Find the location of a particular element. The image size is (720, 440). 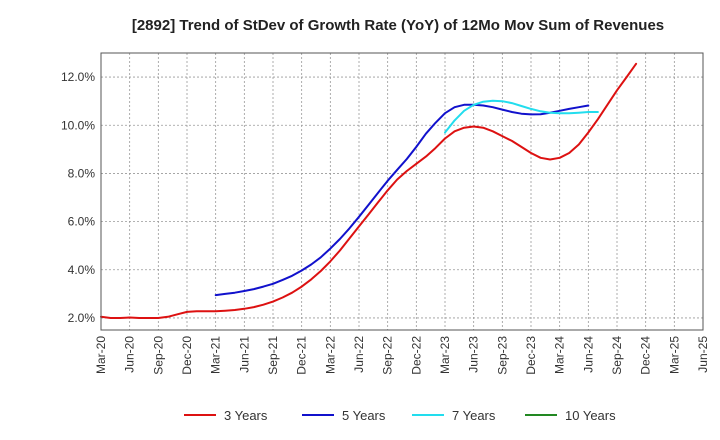

x-tick-label: Mar-25 is located at coordinates (674, 355).